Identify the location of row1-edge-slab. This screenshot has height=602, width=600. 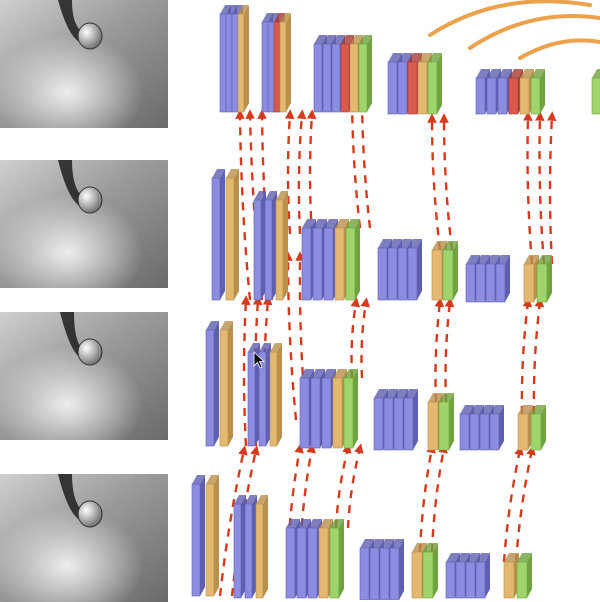
(595, 92).